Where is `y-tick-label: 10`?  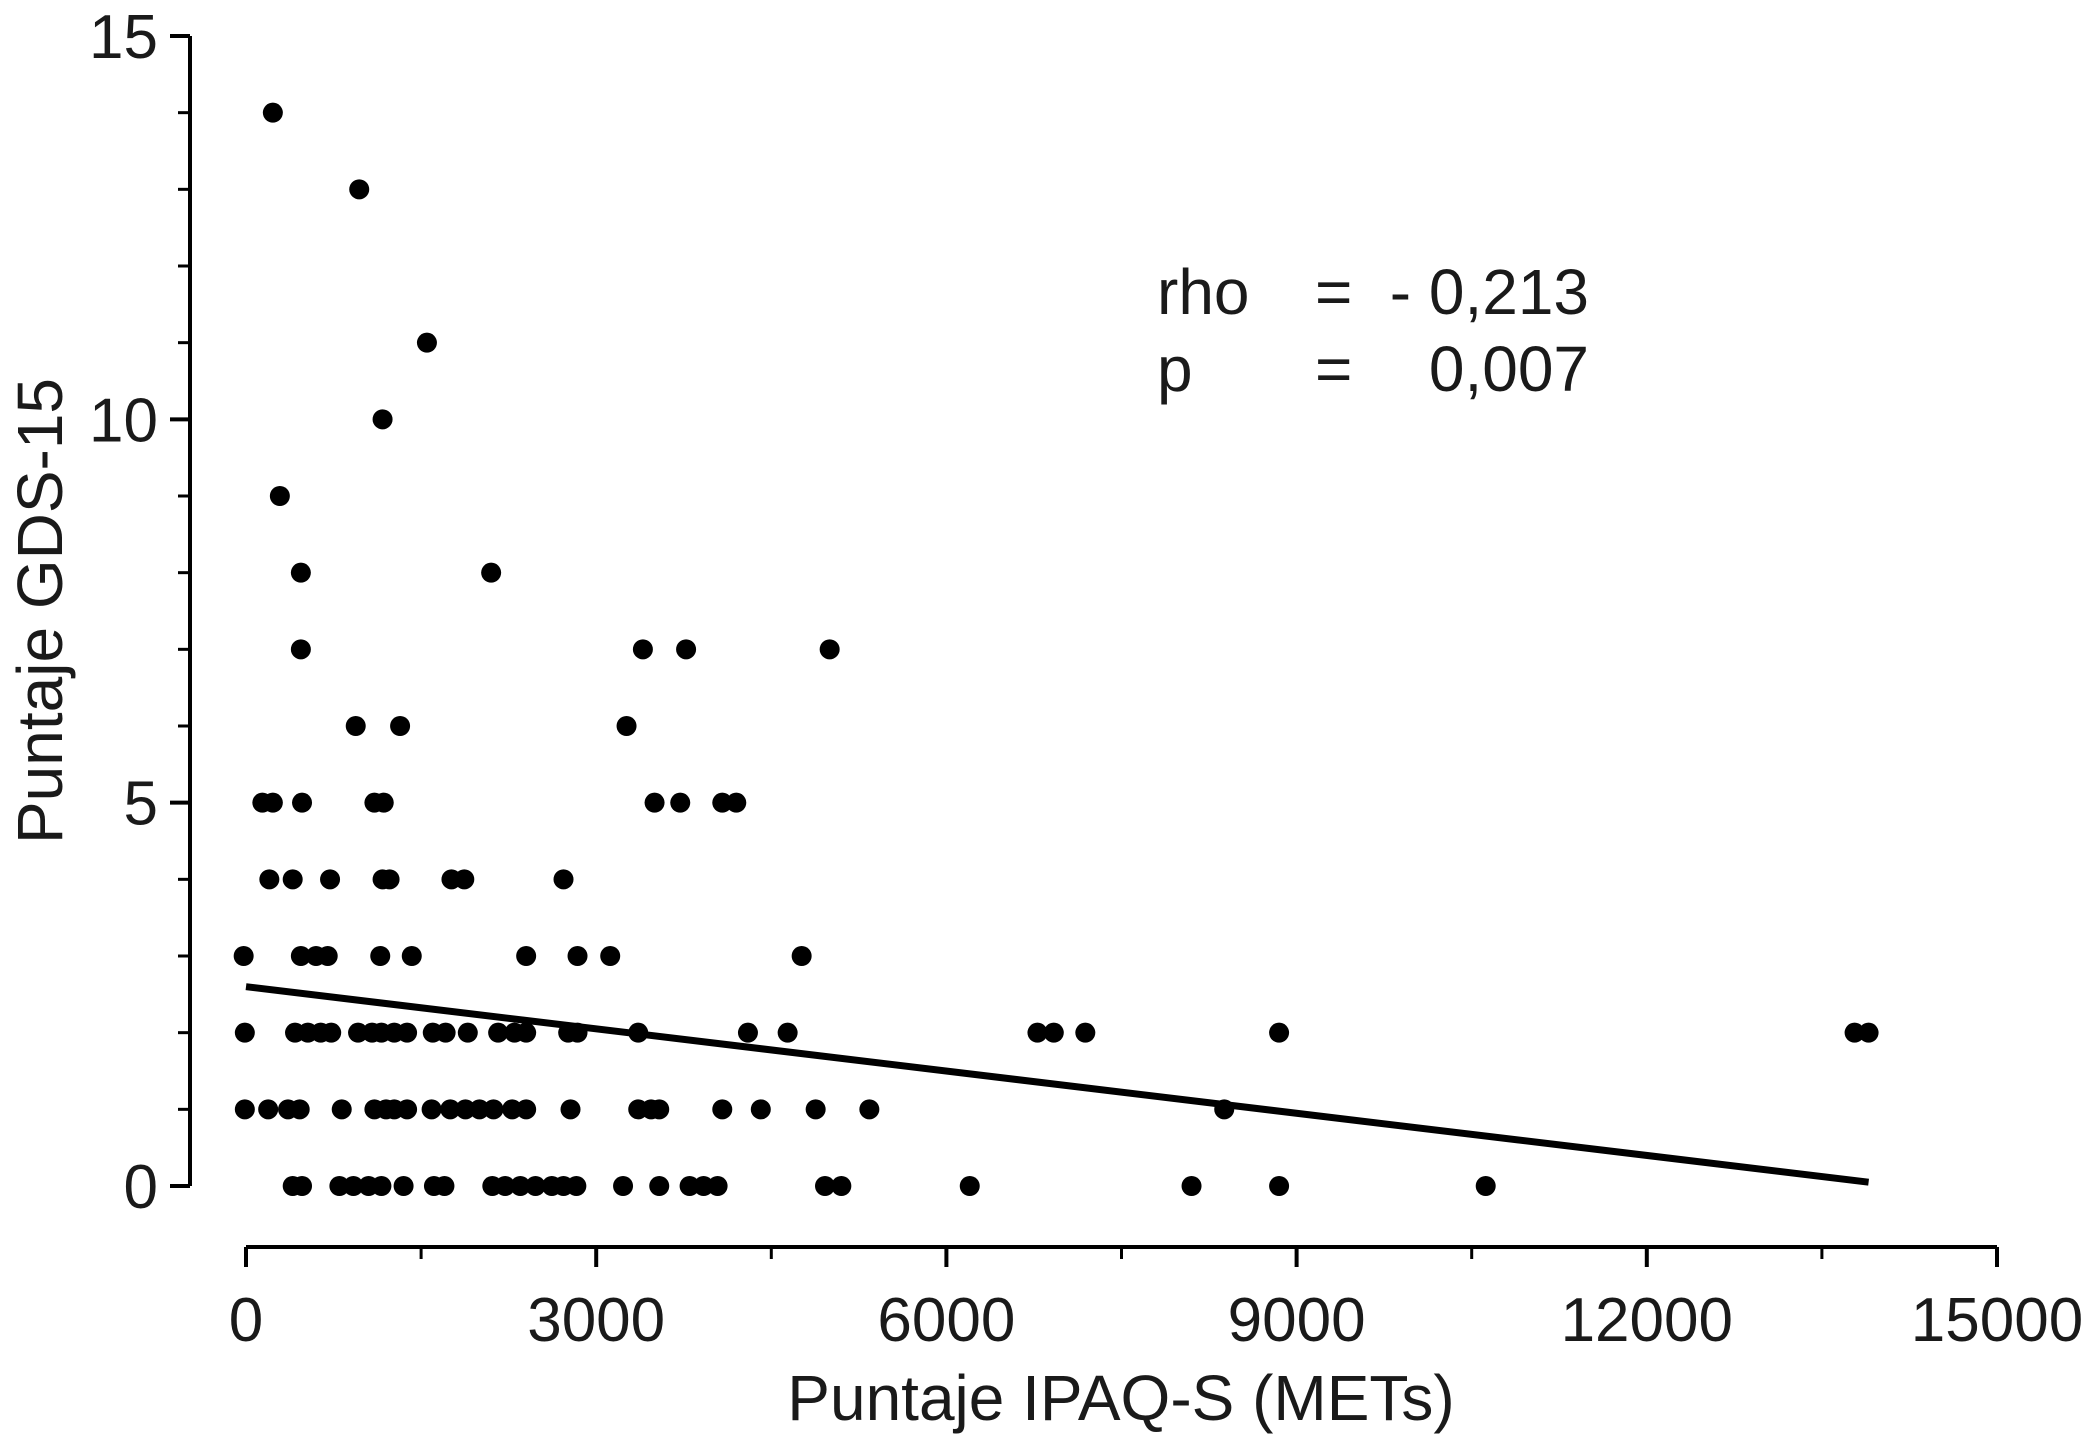 y-tick-label: 10 is located at coordinates (123, 420).